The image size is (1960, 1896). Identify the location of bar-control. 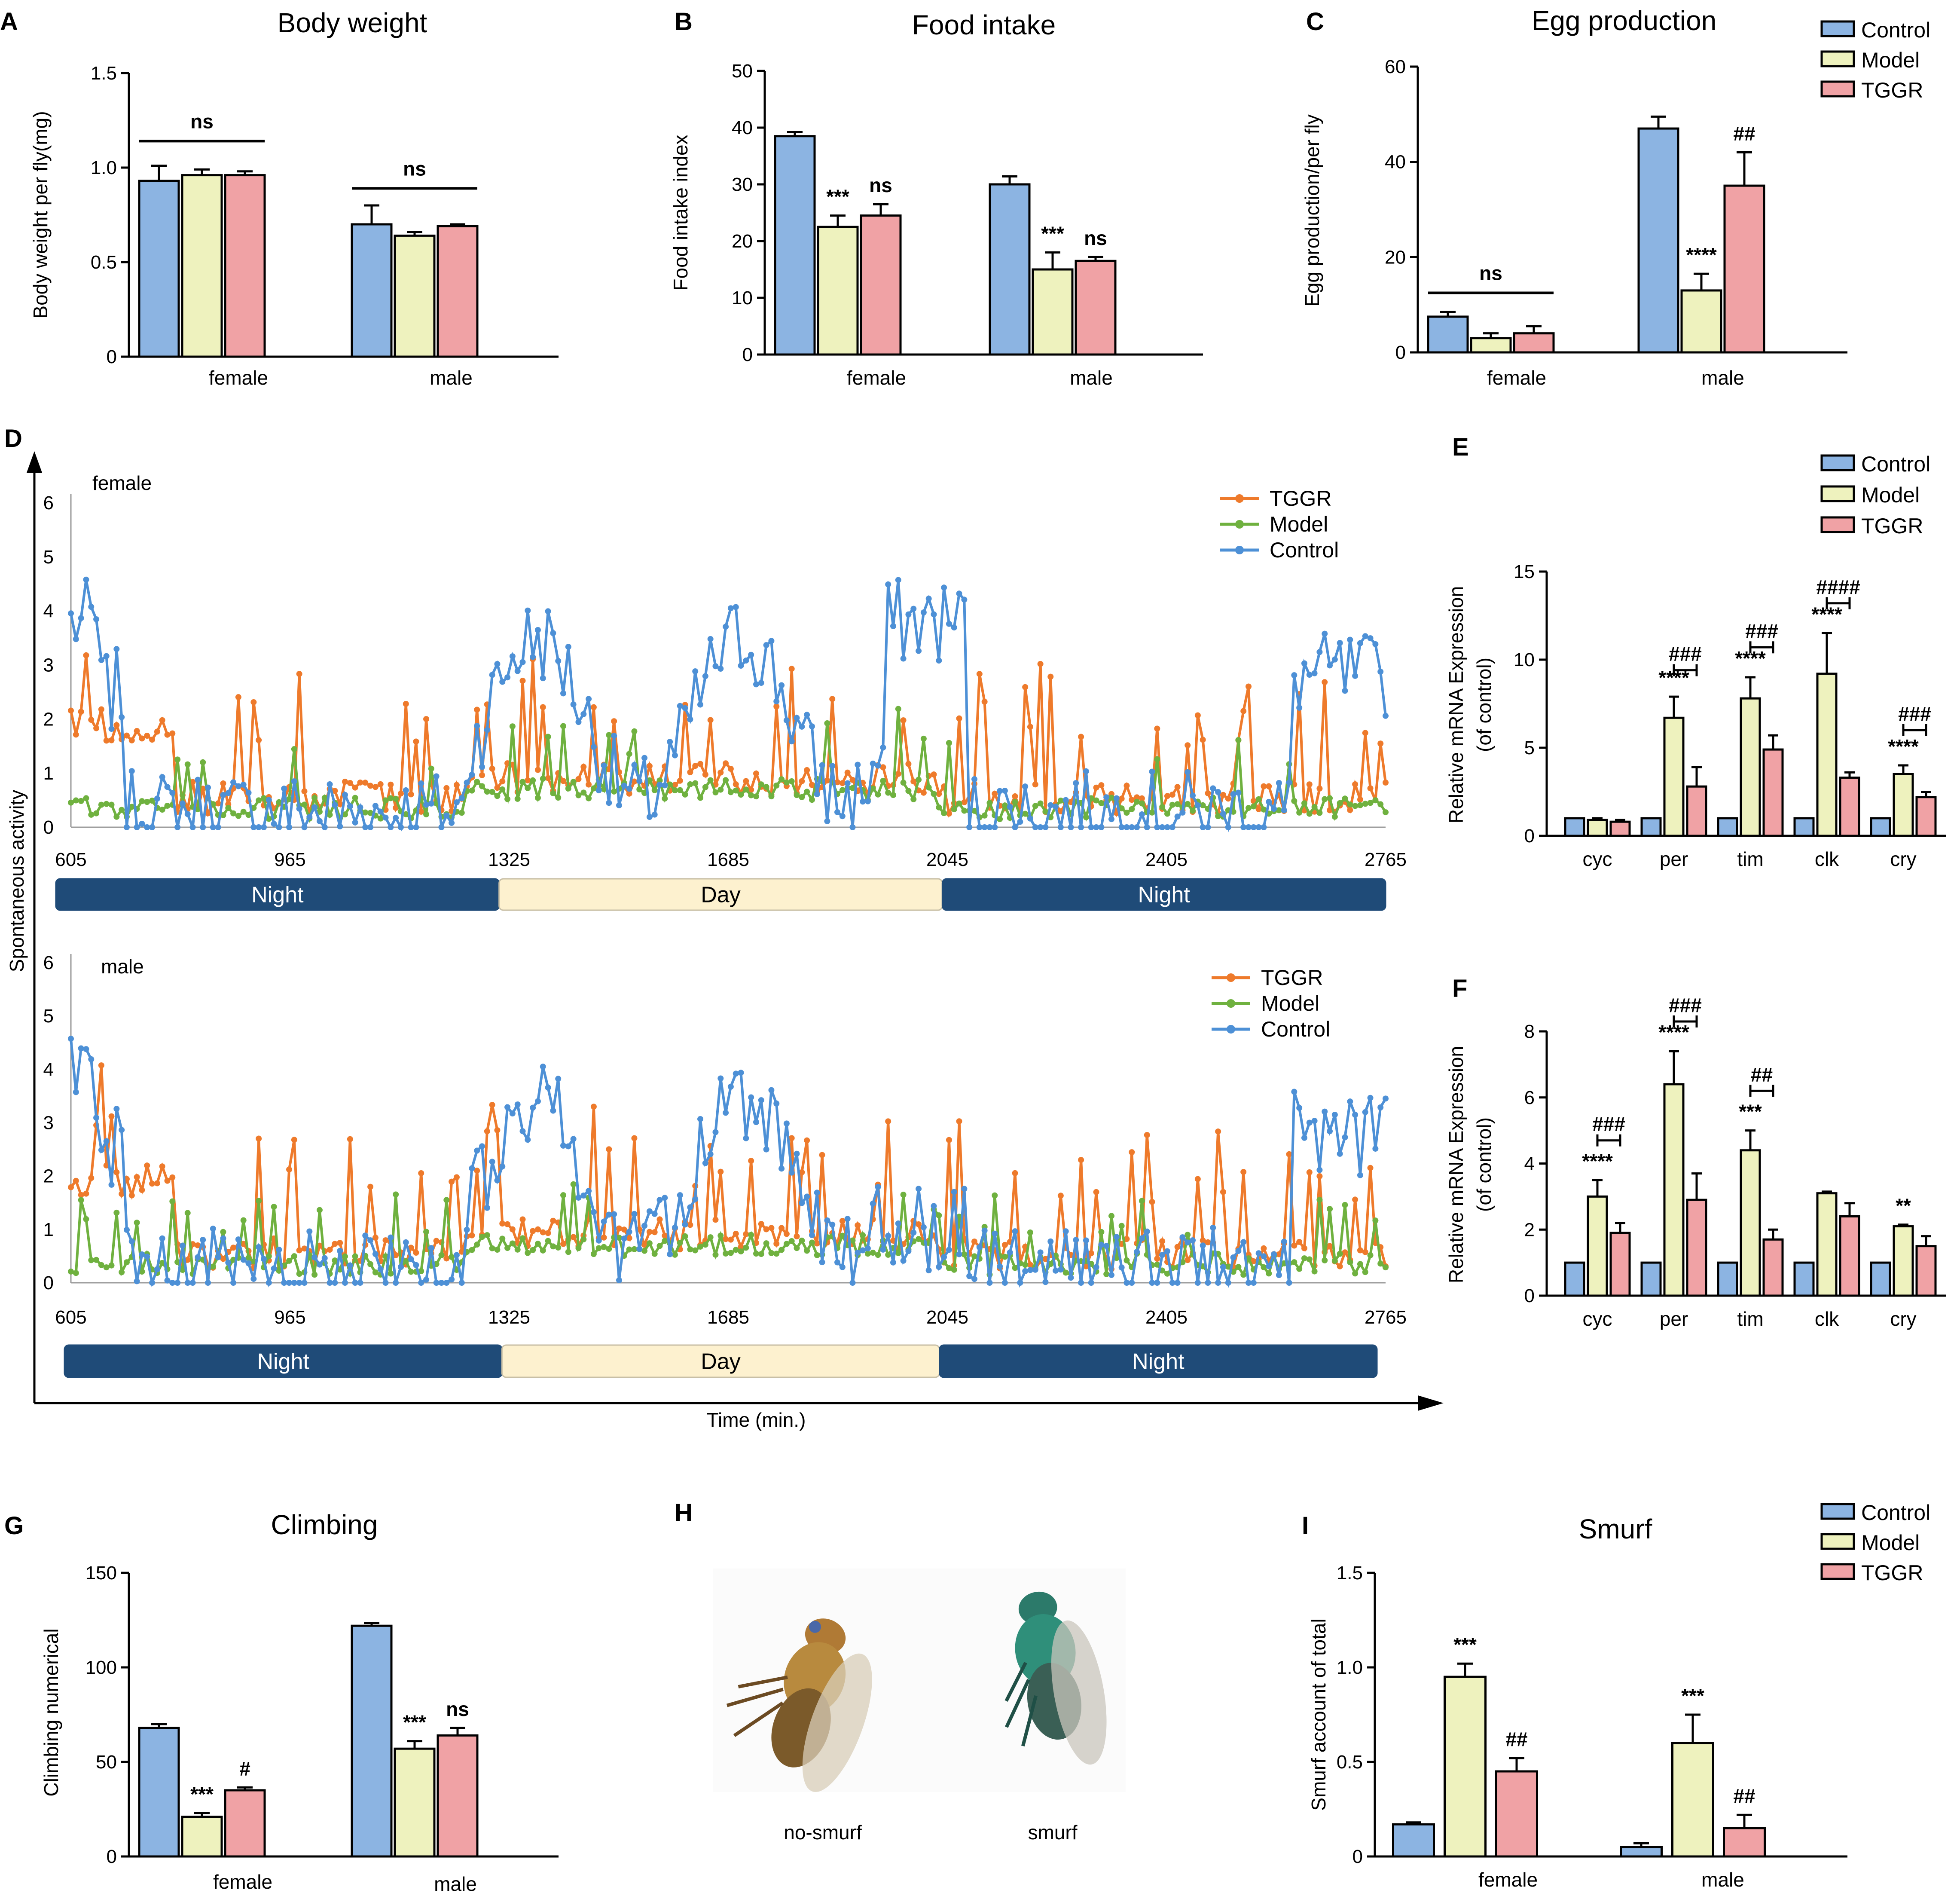
(795, 246).